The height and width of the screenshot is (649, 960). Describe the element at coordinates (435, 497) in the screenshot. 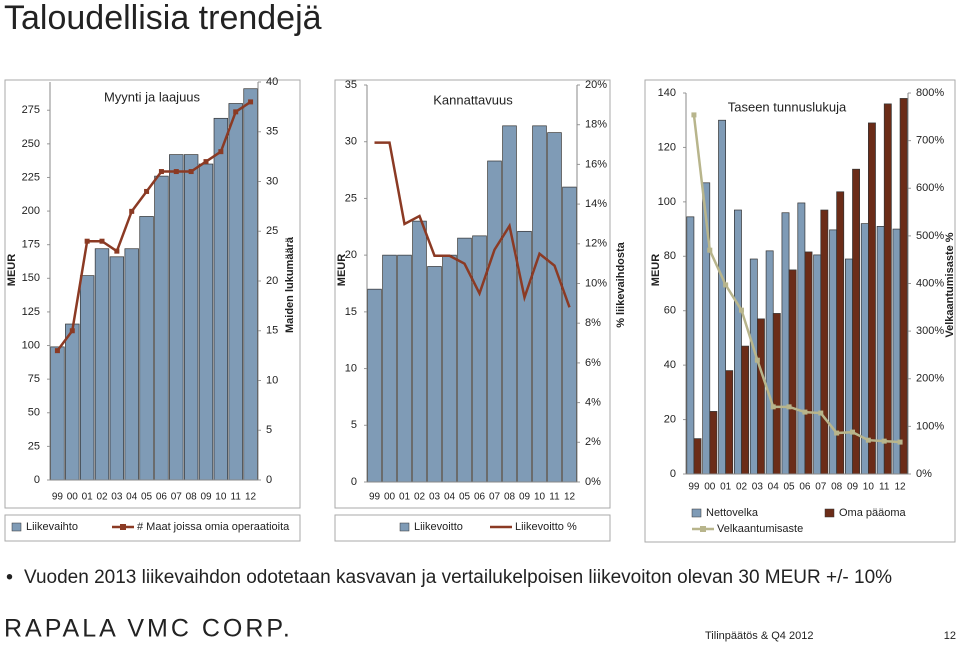

I see `x-tick-label: 03` at that location.